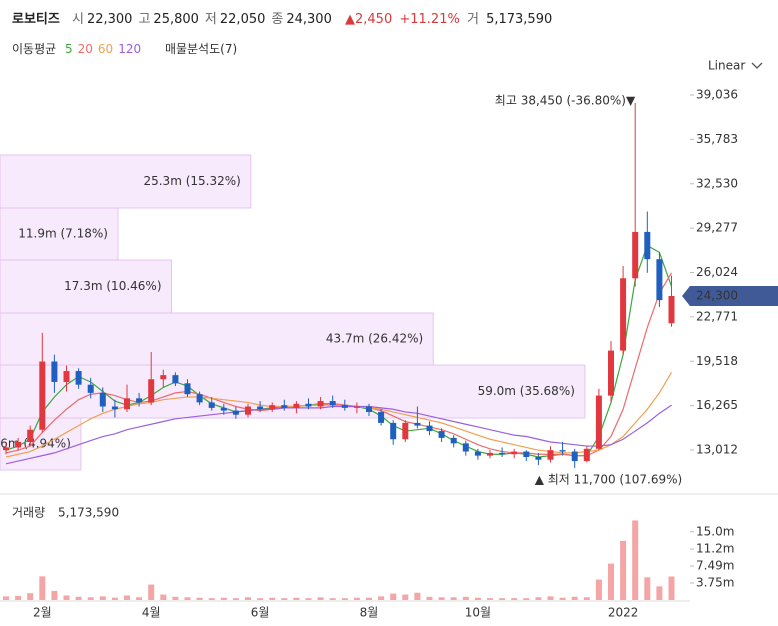  I want to click on legend-entry: 20, so click(85, 49).